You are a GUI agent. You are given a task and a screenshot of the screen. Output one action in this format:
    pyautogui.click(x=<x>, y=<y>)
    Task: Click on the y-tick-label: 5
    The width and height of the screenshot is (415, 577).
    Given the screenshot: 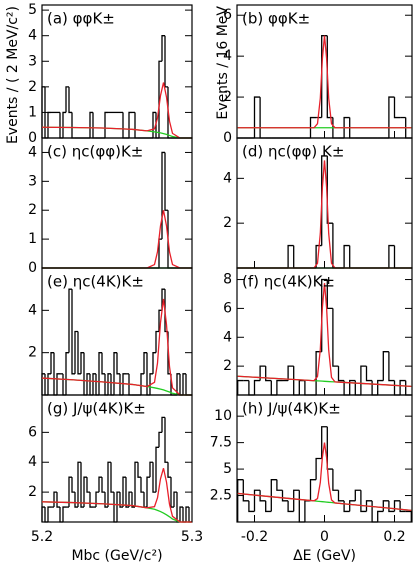 What is the action you would take?
    pyautogui.click(x=227, y=469)
    